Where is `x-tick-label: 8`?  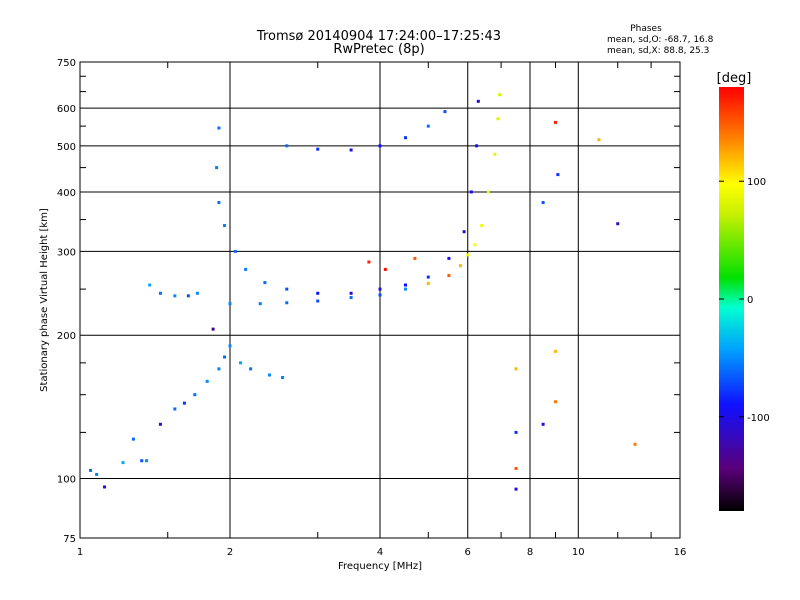 x-tick-label: 8 is located at coordinates (530, 552).